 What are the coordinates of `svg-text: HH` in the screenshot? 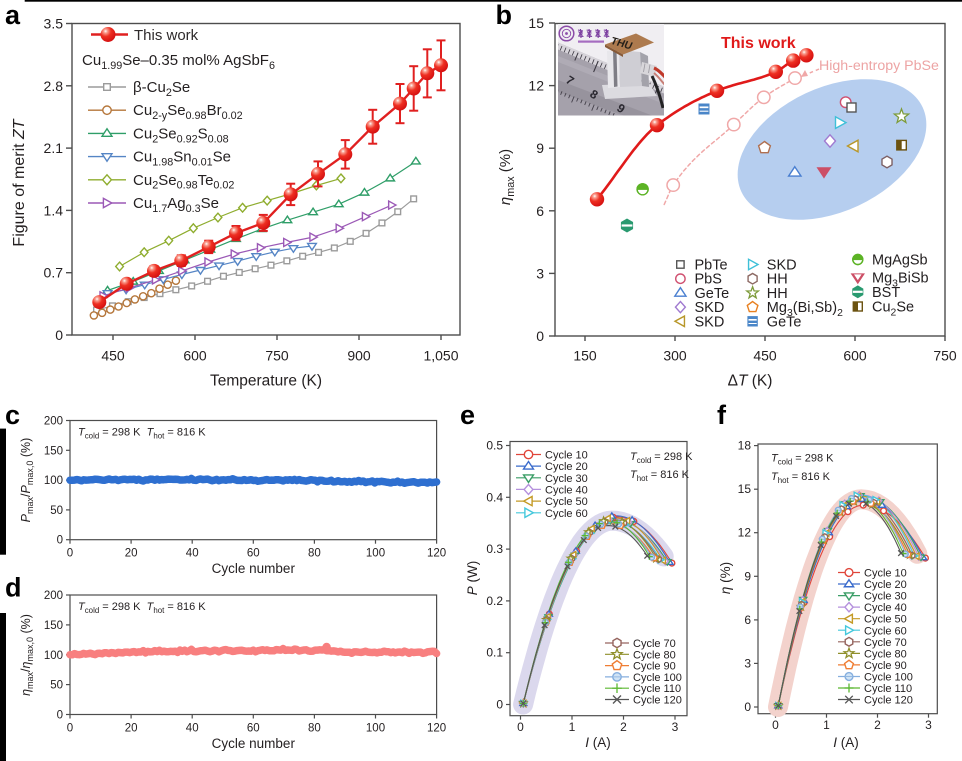 It's located at (777, 294).